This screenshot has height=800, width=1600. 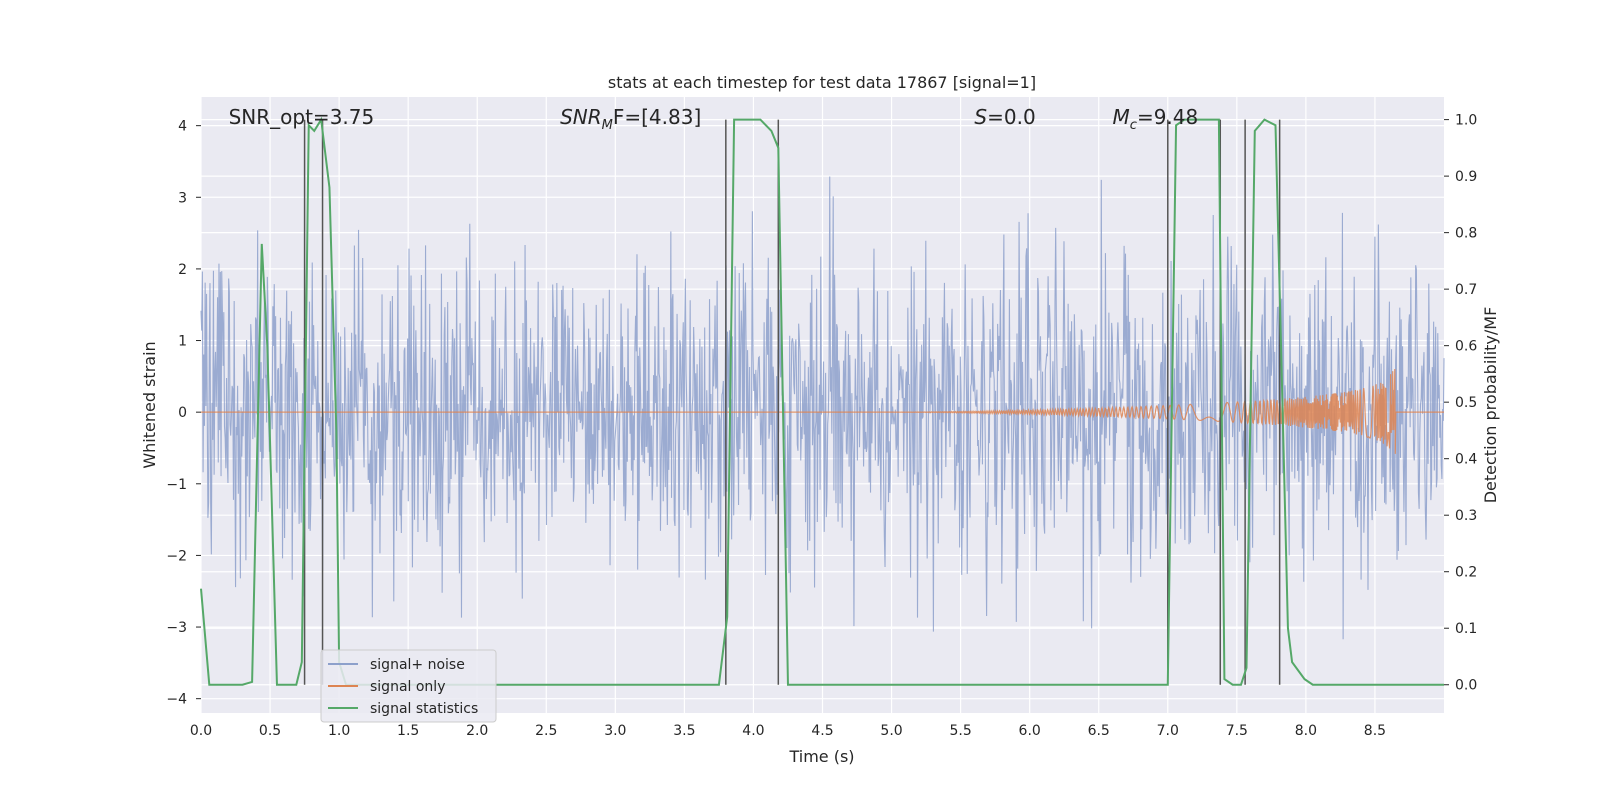 I want to click on x-tick-label-16: 8.0, so click(x=1306, y=731).